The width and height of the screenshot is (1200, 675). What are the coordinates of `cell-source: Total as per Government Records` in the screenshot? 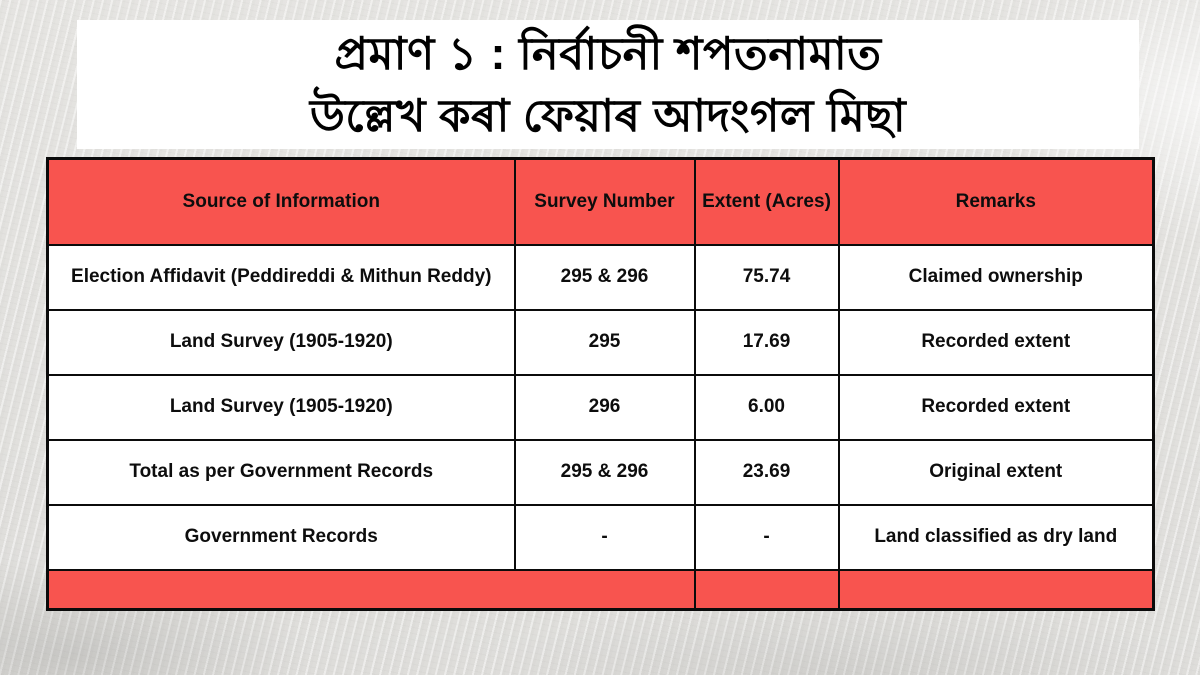 It's located at (281, 472).